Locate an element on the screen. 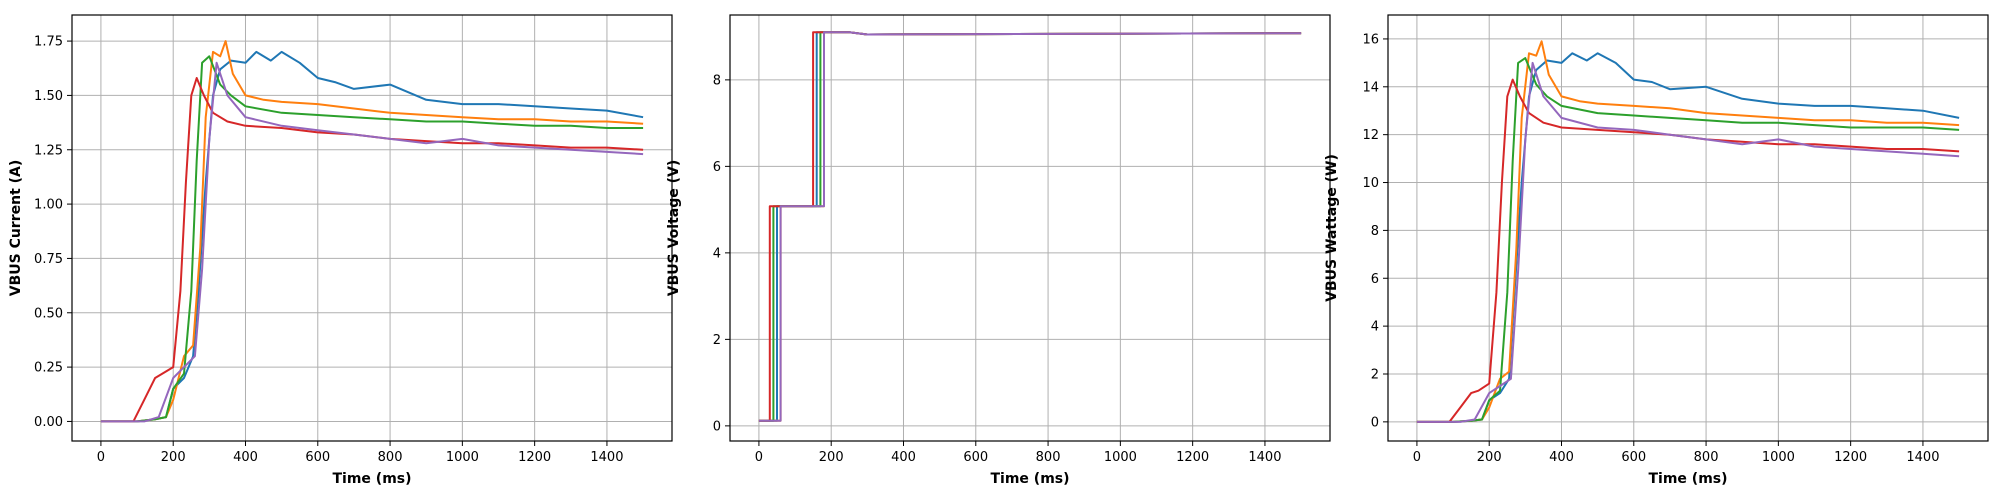 This screenshot has width=2000, height=500. y-axis-label: VBUS Current (A) is located at coordinates (16, 228).